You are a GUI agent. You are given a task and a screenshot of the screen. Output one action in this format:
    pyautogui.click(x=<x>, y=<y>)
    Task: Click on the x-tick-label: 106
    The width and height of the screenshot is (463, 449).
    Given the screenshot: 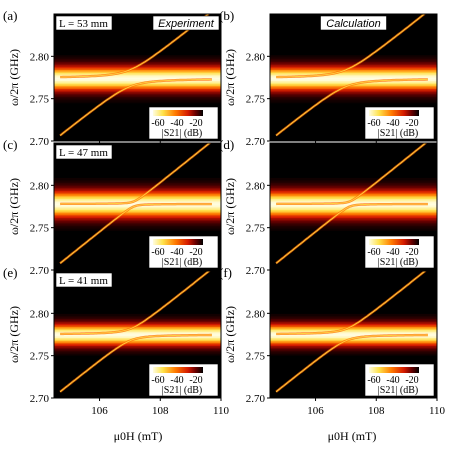 What is the action you would take?
    pyautogui.click(x=315, y=411)
    